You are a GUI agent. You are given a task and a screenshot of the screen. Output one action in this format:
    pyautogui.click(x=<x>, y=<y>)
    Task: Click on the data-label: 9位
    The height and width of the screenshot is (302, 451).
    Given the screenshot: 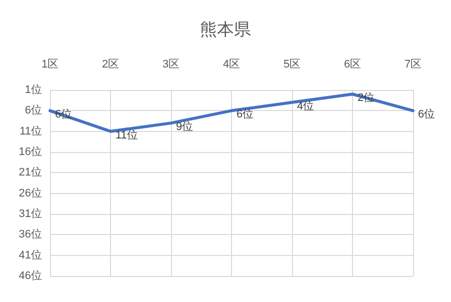 What is the action you would take?
    pyautogui.click(x=185, y=127)
    